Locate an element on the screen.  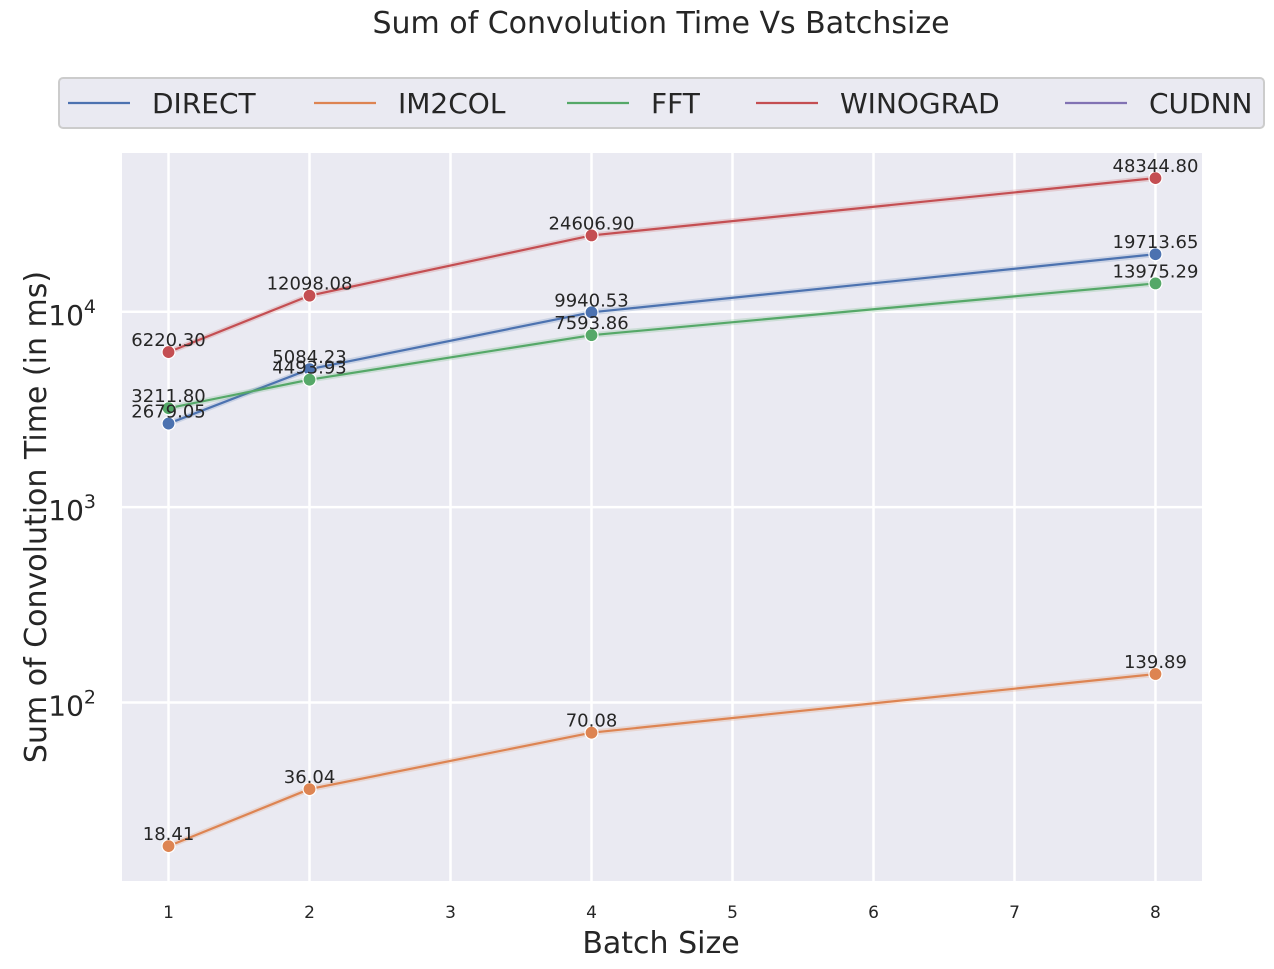
legend-label-winograd: WINOGRAD is located at coordinates (920, 103).